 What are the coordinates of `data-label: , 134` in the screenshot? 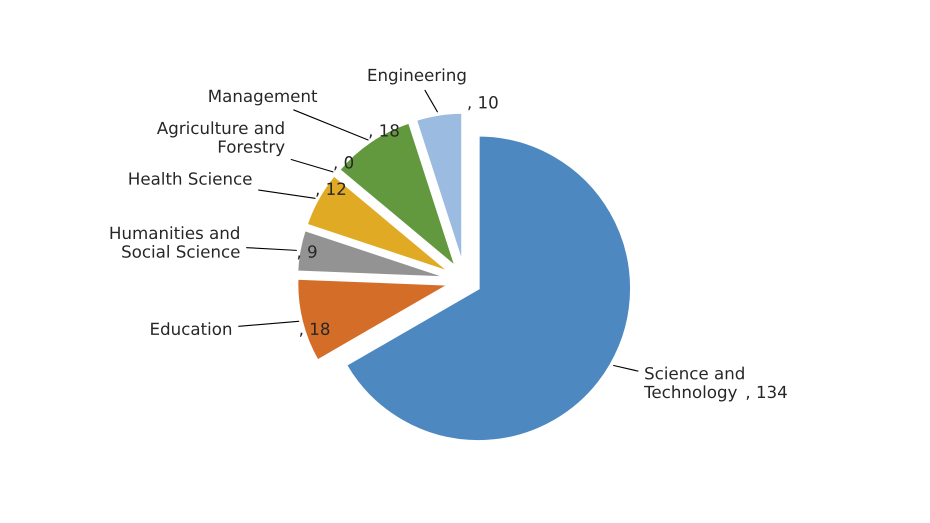 It's located at (766, 393).